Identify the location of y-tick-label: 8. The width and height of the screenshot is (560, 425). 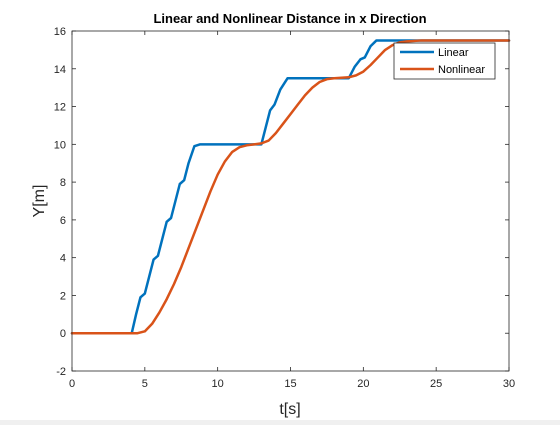
(63, 183).